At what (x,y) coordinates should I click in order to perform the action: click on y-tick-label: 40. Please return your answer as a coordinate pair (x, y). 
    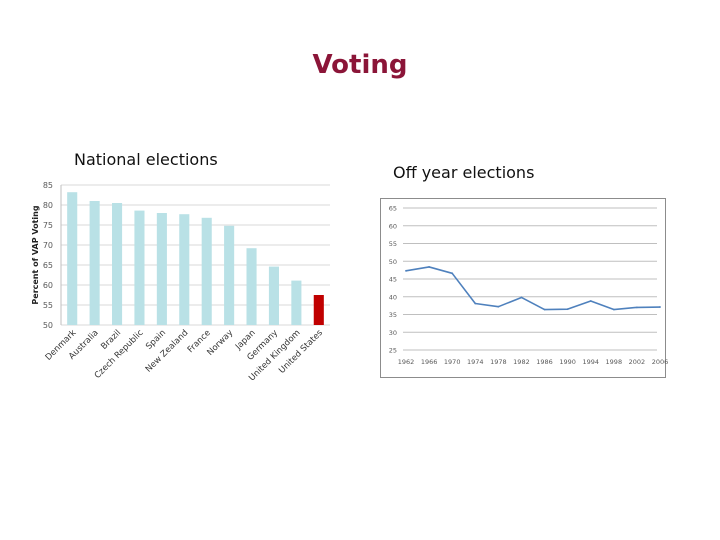
    Looking at the image, I should click on (393, 297).